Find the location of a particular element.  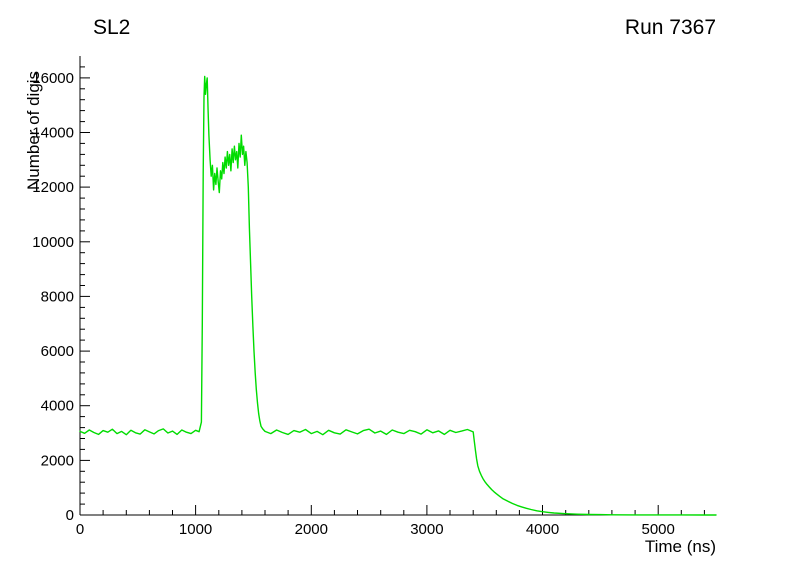

y-tick-label: 2000 is located at coordinates (57, 460).